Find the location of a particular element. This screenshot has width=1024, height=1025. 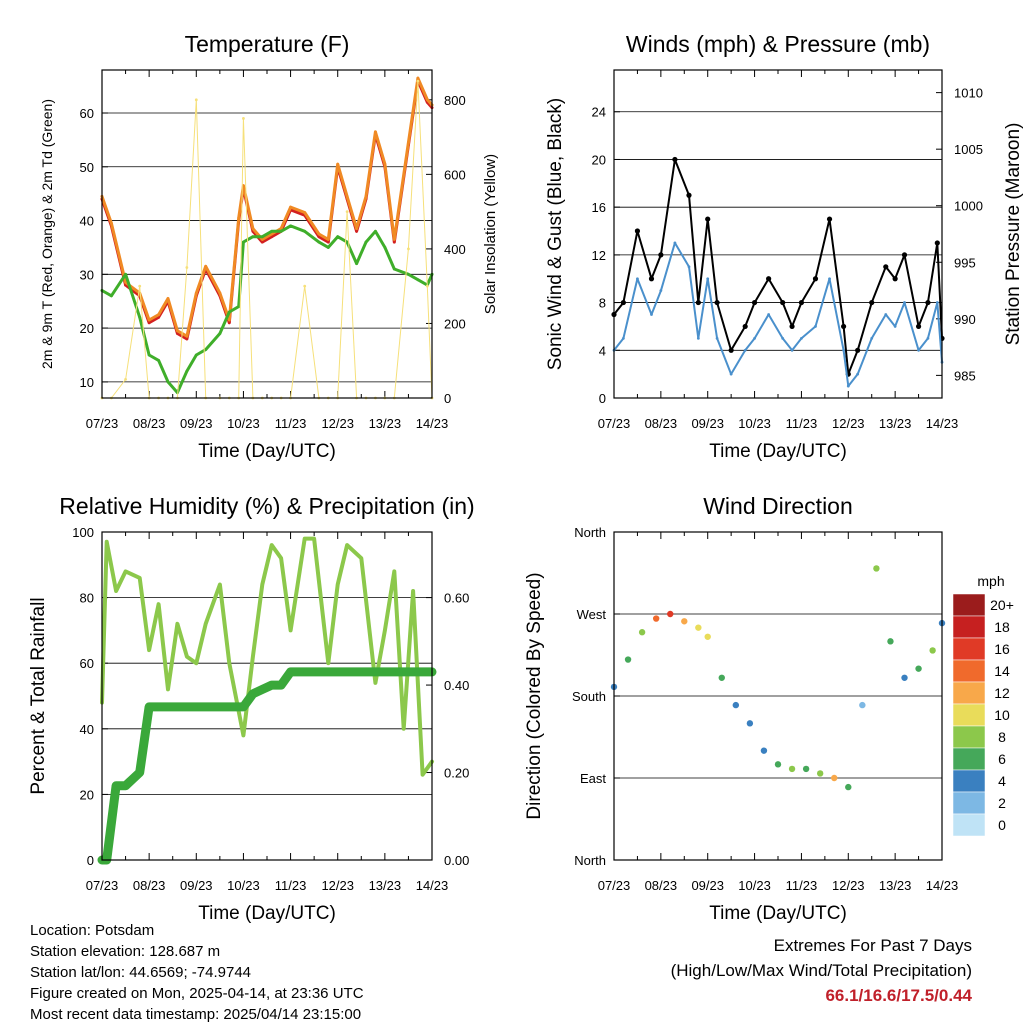

chart-0-xtick-label: 14/23 is located at coordinates (432, 423).